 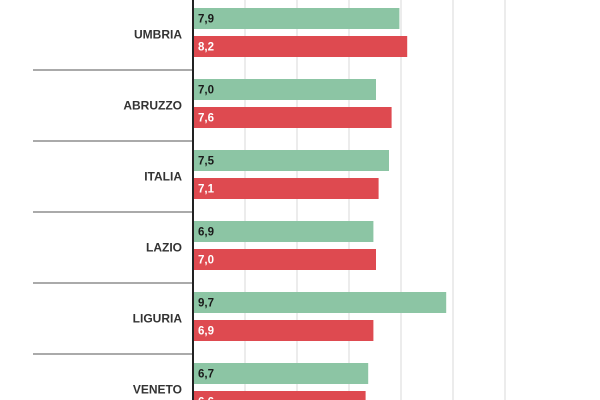 I want to click on data-label: 8,2, so click(x=206, y=48).